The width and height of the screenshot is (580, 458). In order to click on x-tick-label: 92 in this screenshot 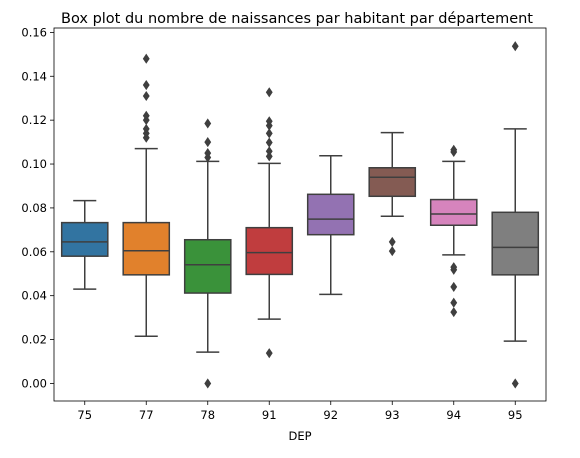, I will do `click(330, 415)`.